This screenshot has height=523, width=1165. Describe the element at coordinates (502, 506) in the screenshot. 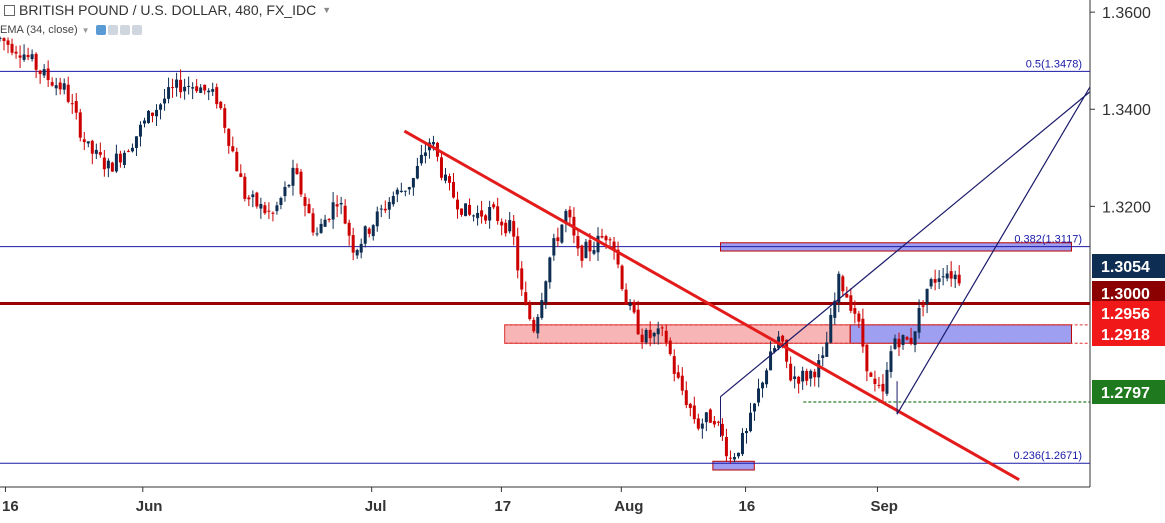

I see `x-tick-label: 17` at that location.